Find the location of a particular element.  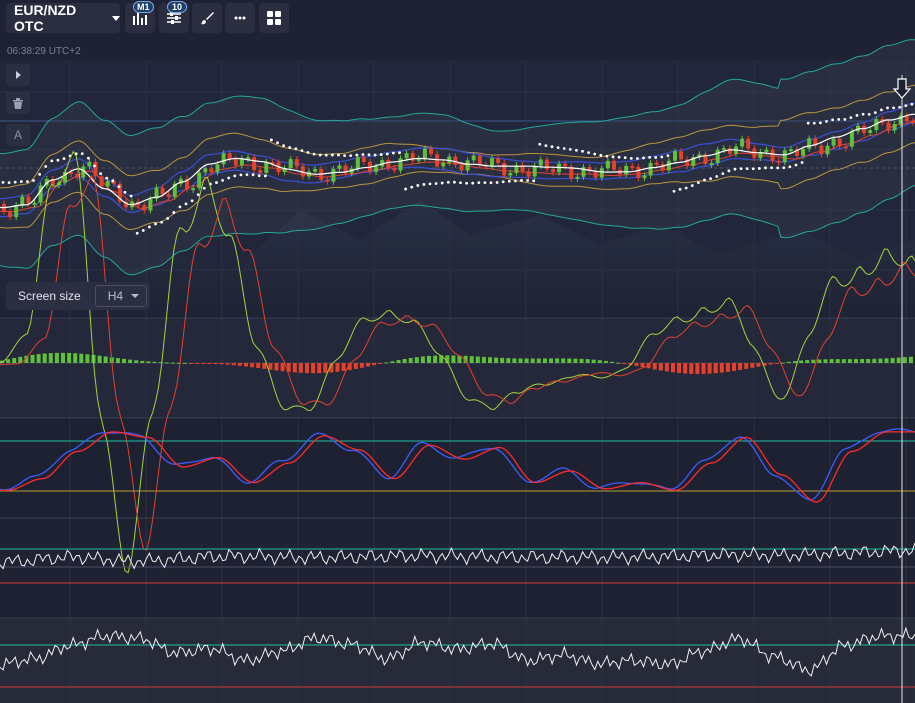

collapse-panel-button is located at coordinates (18, 75).